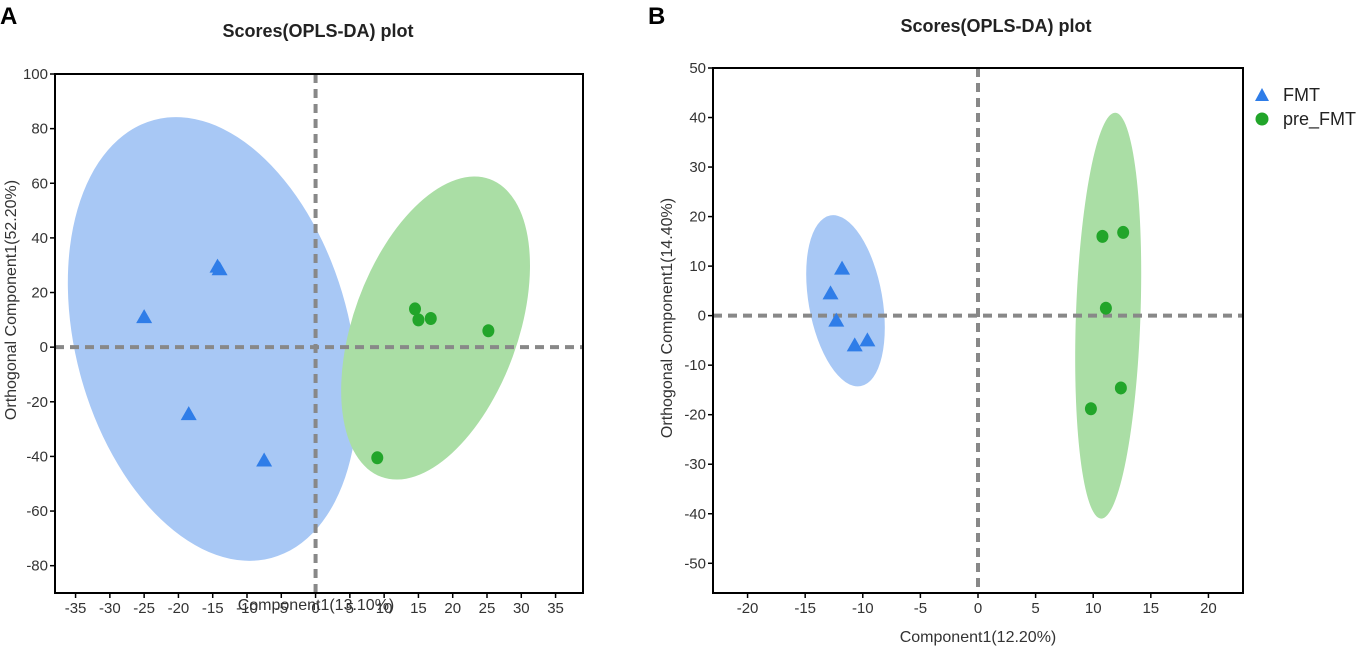 The width and height of the screenshot is (1358, 647). I want to click on chart-a-x-tick-label: 5, so click(350, 608).